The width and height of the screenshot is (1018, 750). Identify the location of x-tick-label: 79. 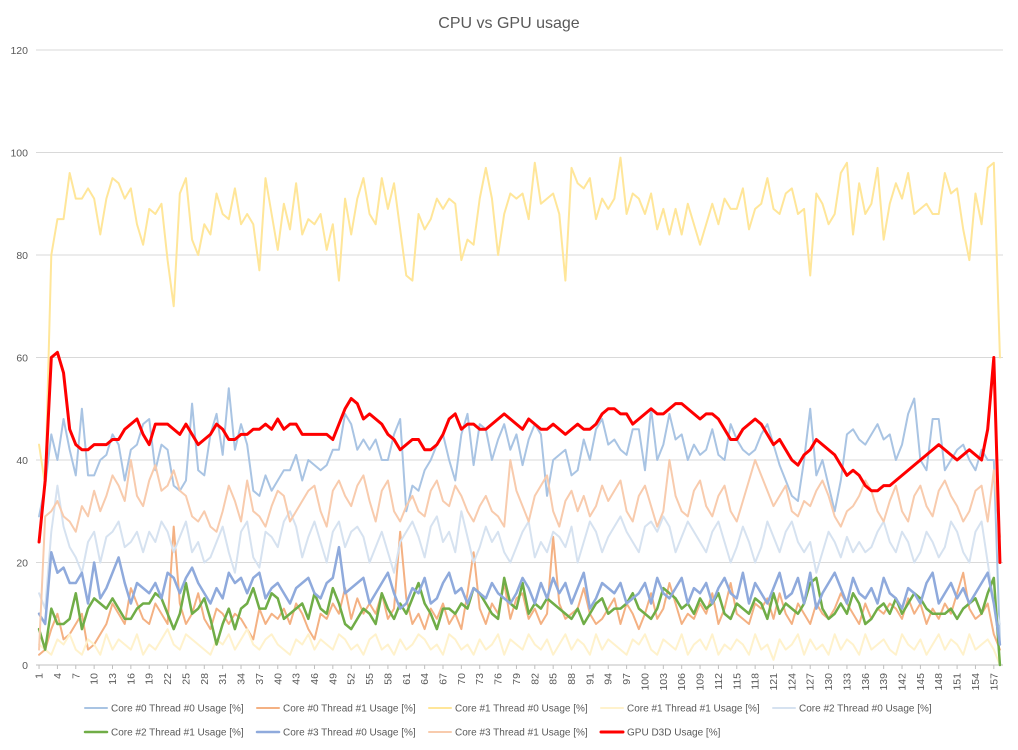
(517, 679).